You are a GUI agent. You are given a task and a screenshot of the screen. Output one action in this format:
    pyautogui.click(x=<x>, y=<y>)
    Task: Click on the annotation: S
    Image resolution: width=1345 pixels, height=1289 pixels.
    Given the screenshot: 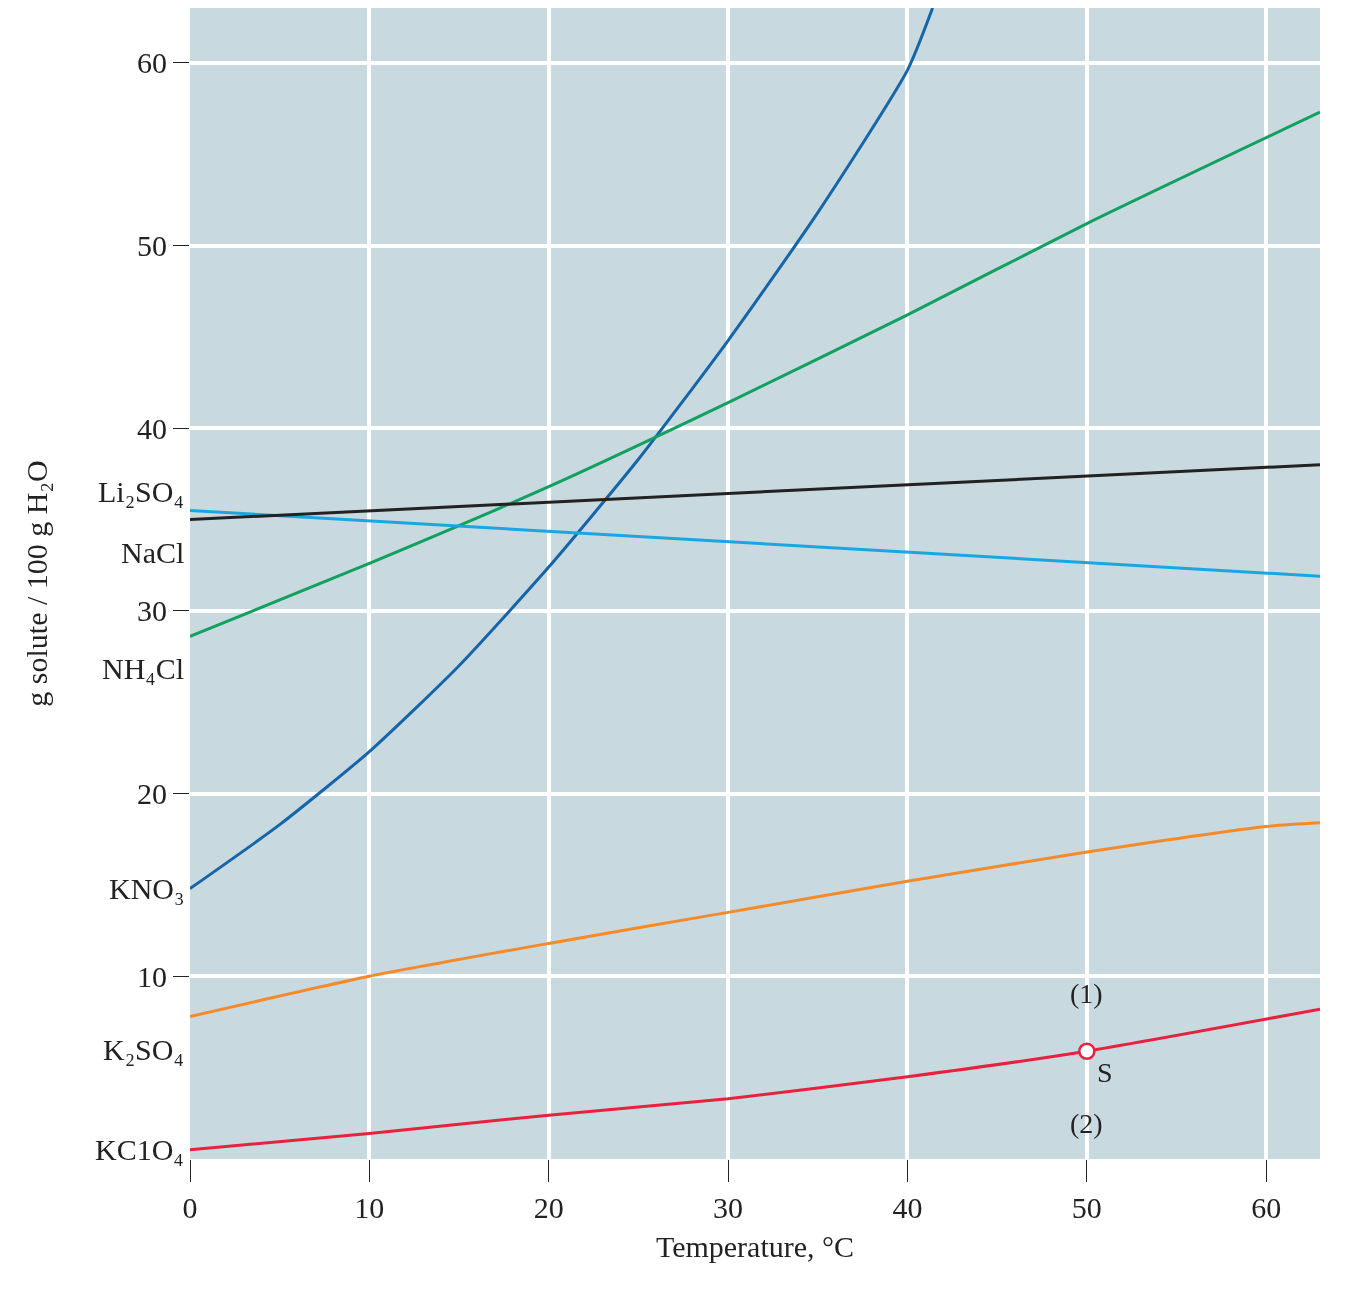 What is the action you would take?
    pyautogui.click(x=1105, y=1072)
    